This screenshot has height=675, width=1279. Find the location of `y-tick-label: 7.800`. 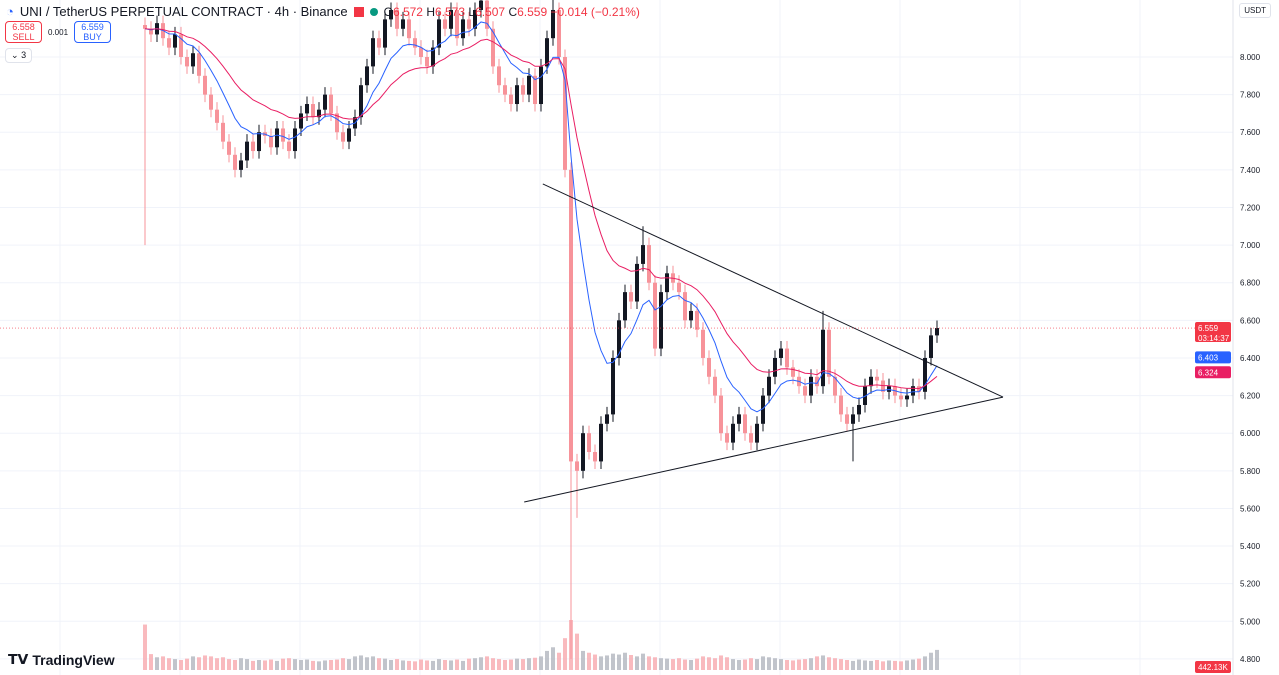

y-tick-label: 7.800 is located at coordinates (1250, 95).